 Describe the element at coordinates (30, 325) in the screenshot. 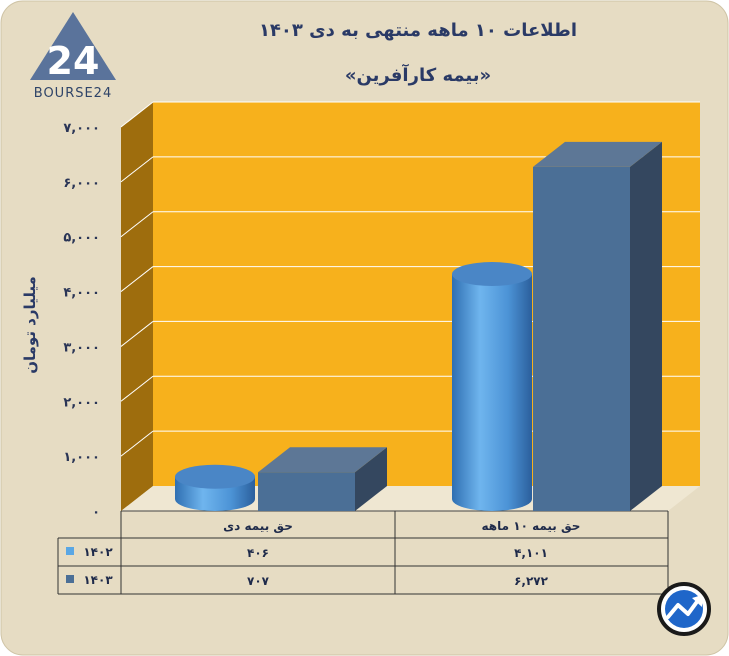

I see `y-axis-label: میلیارد تومان` at that location.